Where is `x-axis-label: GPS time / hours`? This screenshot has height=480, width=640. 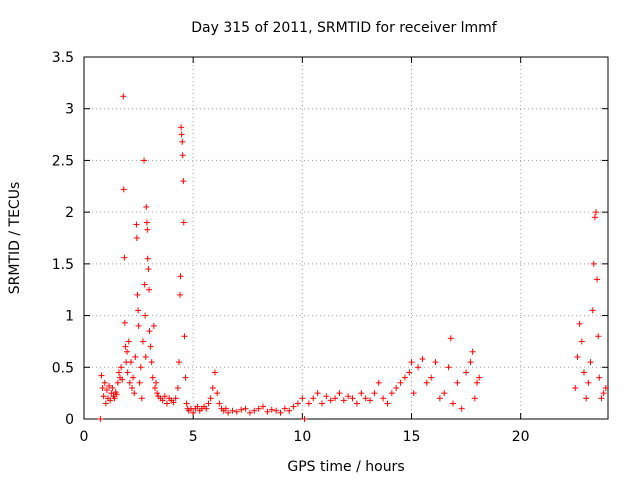 x-axis-label: GPS time / hours is located at coordinates (345, 467).